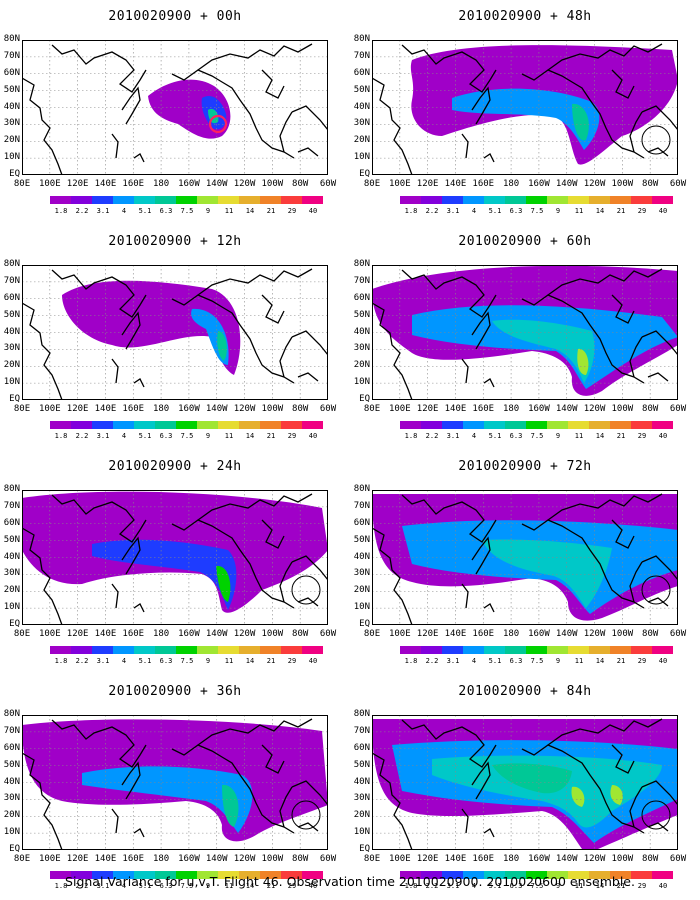 The height and width of the screenshot is (900, 700). I want to click on colorbar-label: 1.8, so click(411, 886).